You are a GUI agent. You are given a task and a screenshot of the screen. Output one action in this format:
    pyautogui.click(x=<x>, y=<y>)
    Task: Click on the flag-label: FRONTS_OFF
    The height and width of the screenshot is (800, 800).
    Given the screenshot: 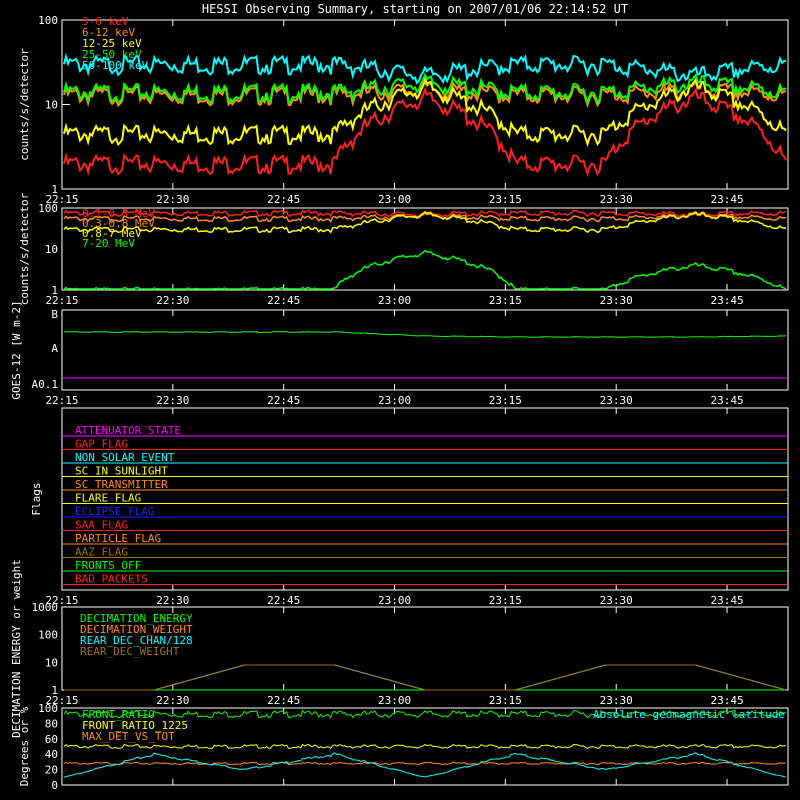 What is the action you would take?
    pyautogui.click(x=108, y=565)
    